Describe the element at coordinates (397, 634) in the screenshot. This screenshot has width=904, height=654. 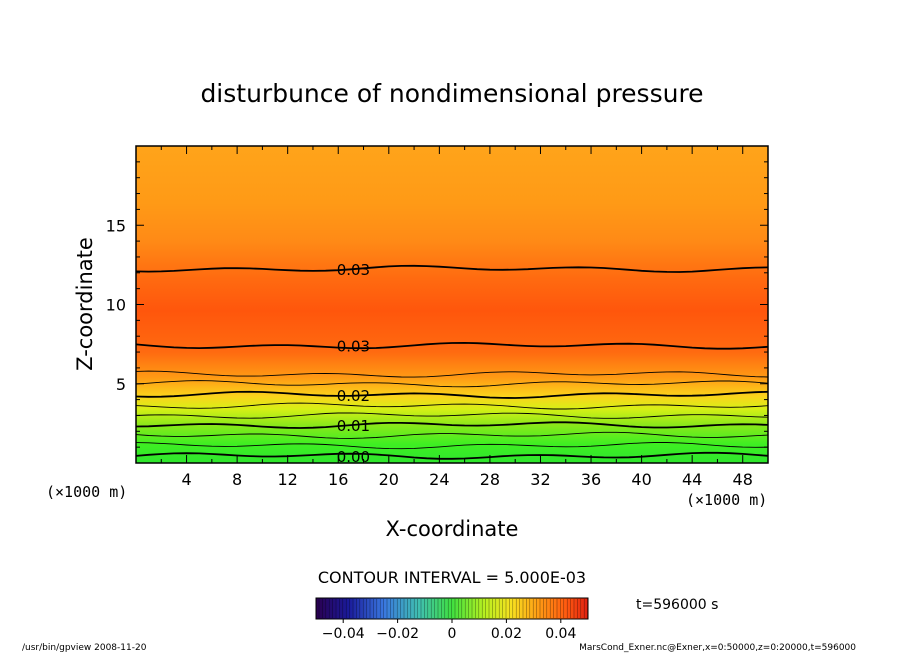
I see `colorbar-tick-label: −0.02` at that location.